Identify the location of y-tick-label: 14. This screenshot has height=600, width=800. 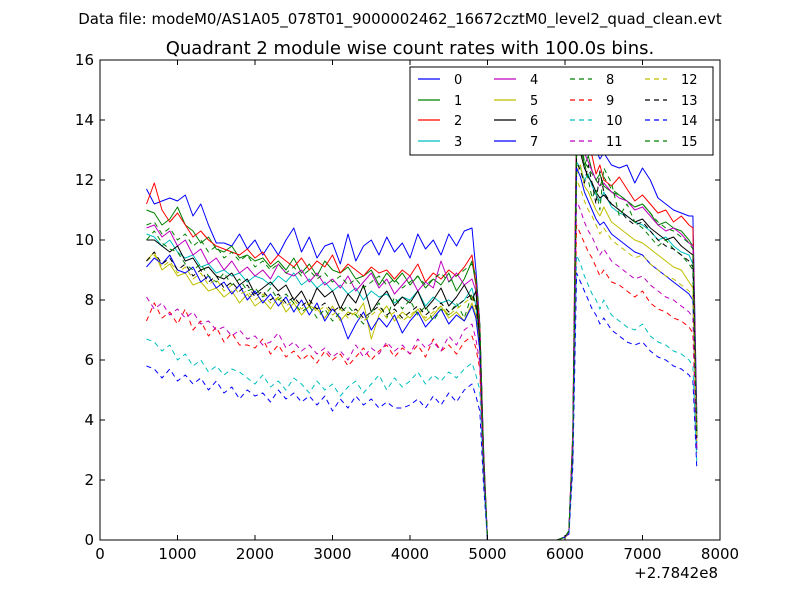
(84, 120).